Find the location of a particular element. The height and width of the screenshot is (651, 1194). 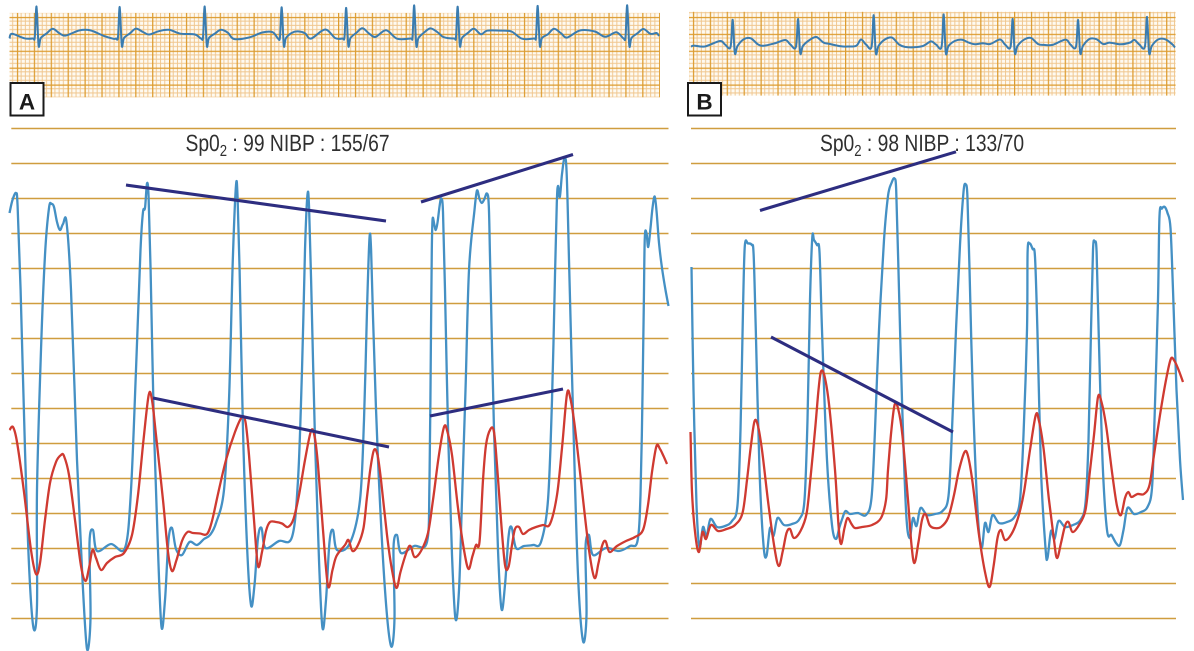

svg-text: A is located at coordinates (27, 102).